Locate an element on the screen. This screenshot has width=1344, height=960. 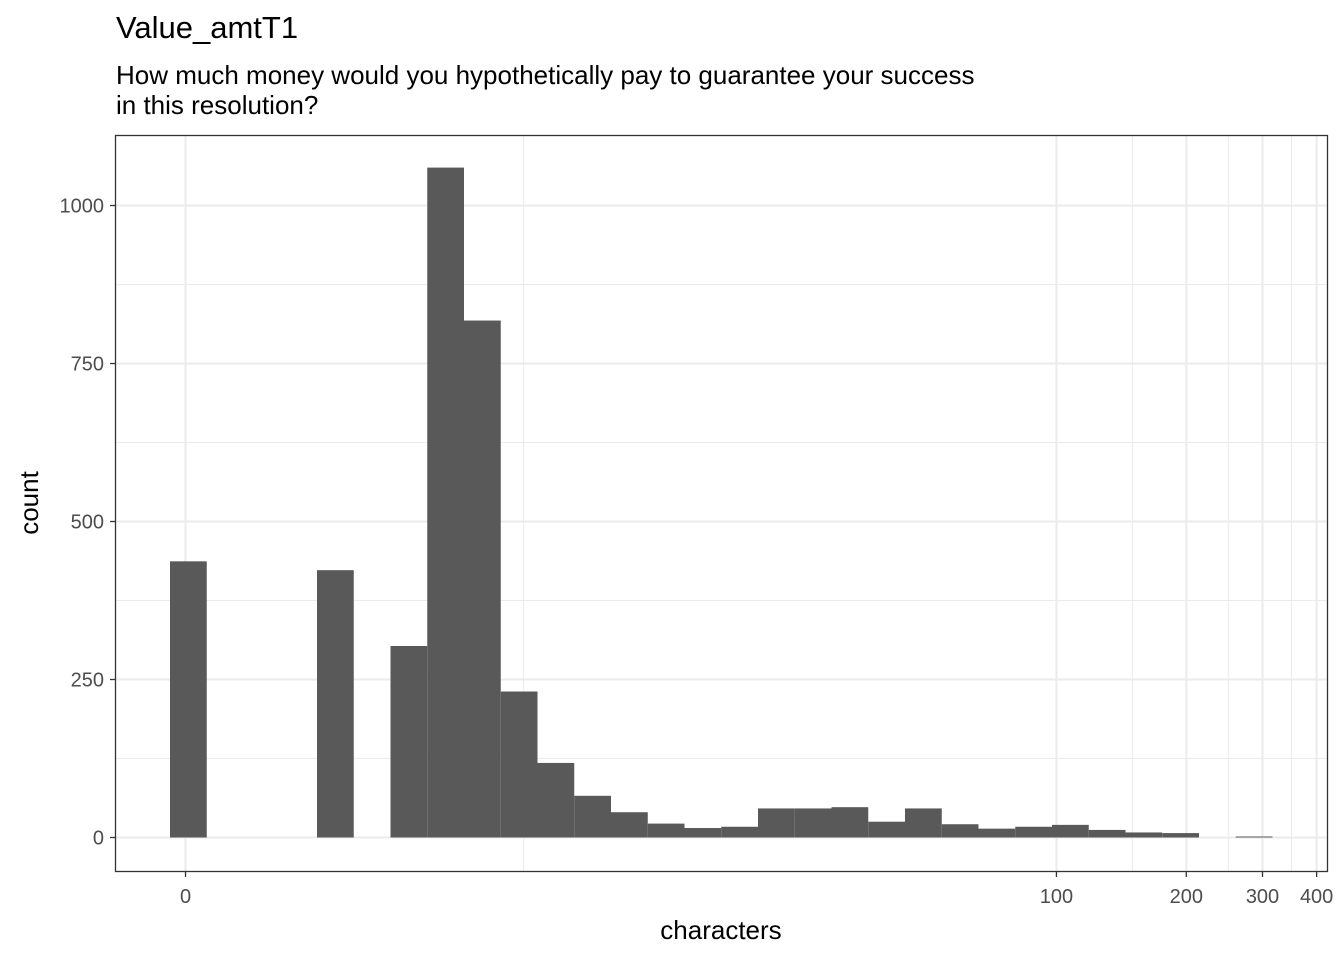
y-tick-label: 250 is located at coordinates (87, 681).